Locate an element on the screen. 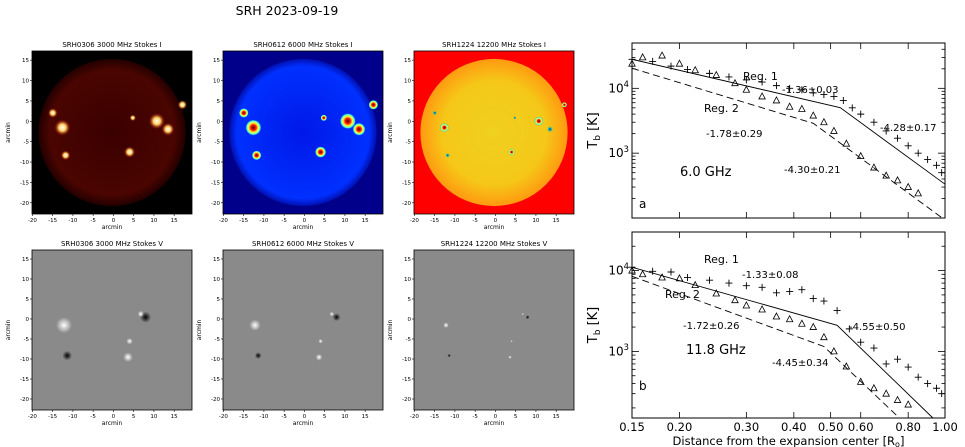  map-title: SRH0612 6000 MHz Stokes I is located at coordinates (302, 45).